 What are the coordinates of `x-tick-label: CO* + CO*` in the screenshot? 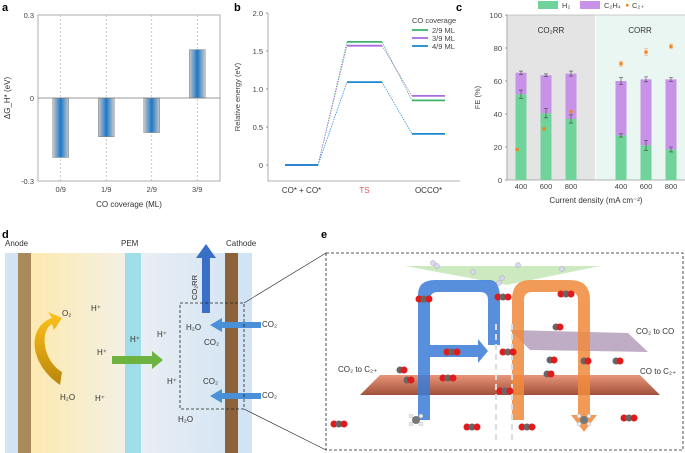 It's located at (301, 190).